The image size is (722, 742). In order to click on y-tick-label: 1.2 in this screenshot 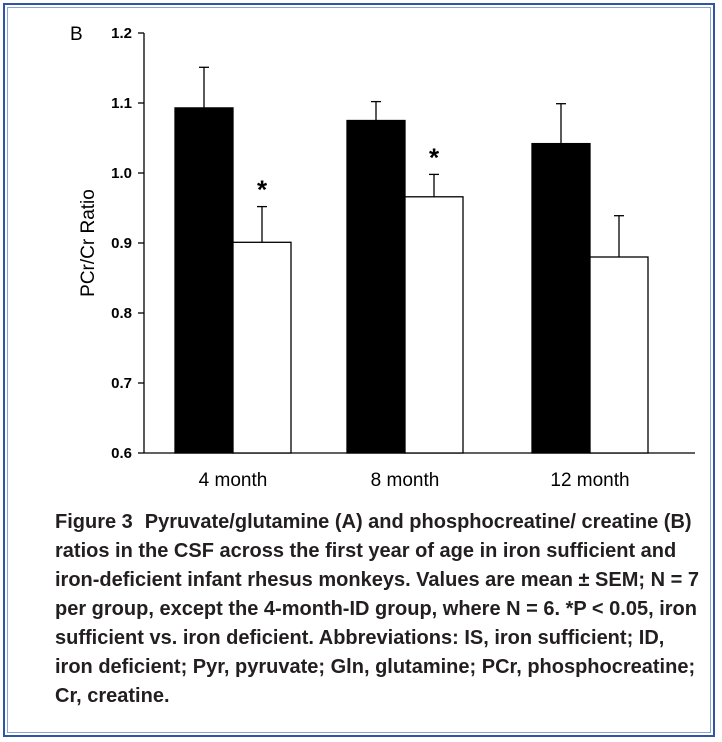, I will do `click(121, 33)`.